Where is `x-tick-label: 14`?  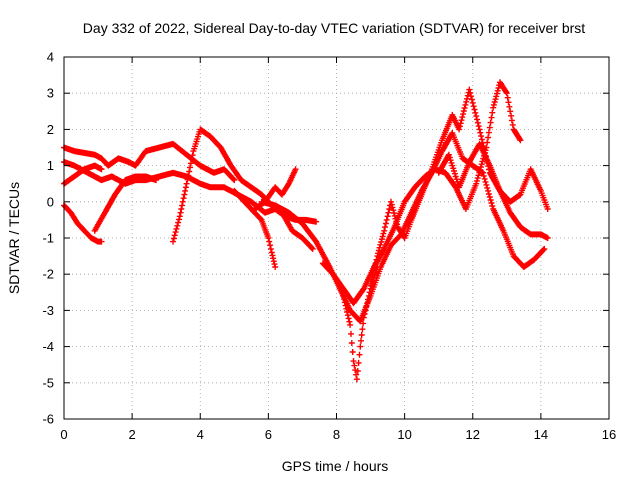 x-tick-label: 14 is located at coordinates (541, 434).